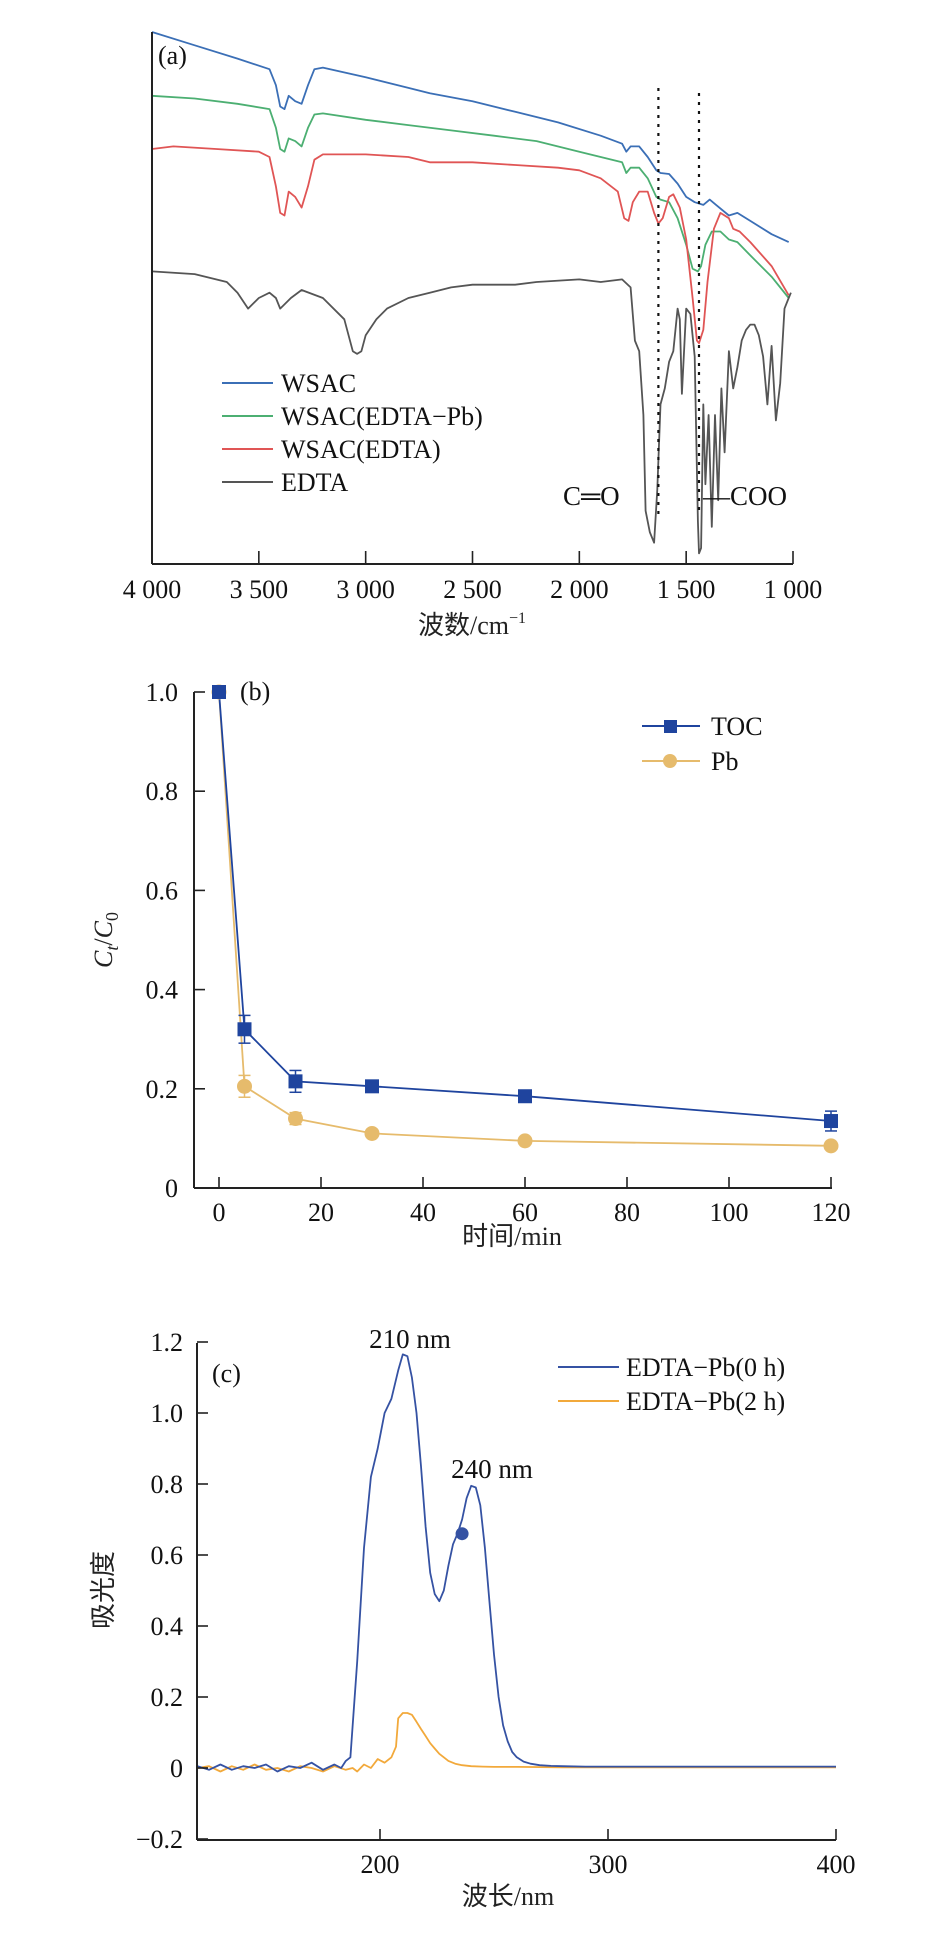 Image resolution: width=945 pixels, height=1949 pixels. What do you see at coordinates (492, 1469) in the screenshot?
I see `annotation-240nm: 240 nm` at bounding box center [492, 1469].